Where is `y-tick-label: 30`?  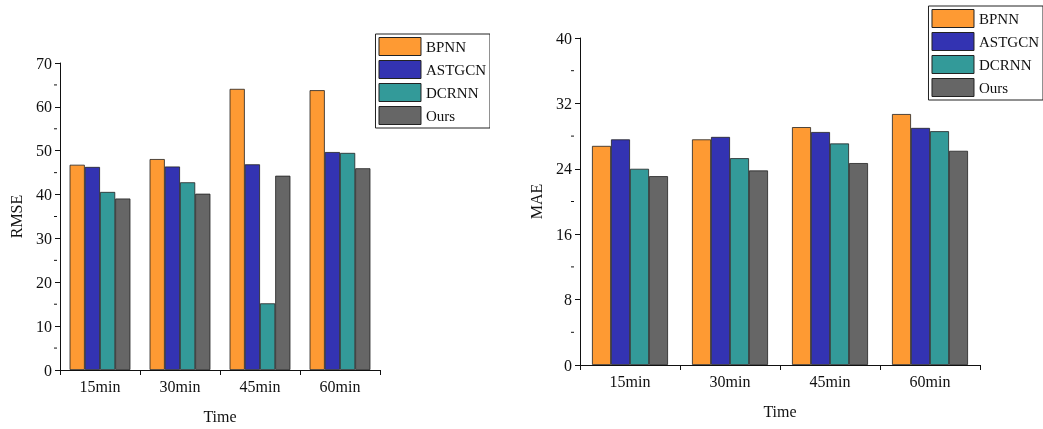
y-tick-label: 30 is located at coordinates (44, 238).